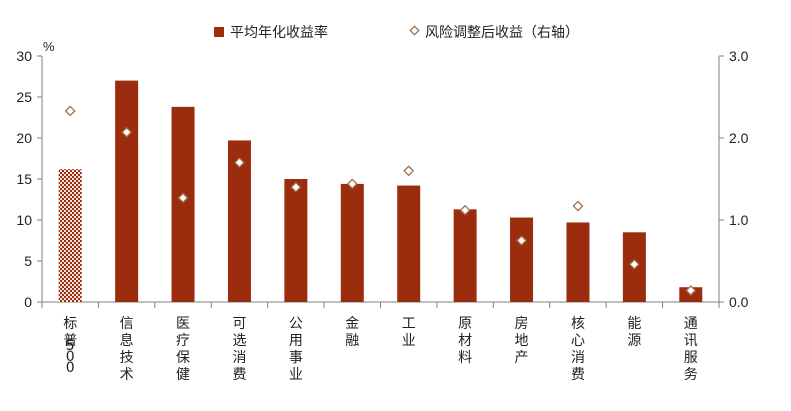 The width and height of the screenshot is (791, 411). I want to click on legend-label-marker: 风险调整后收益（右轴）, so click(502, 33).